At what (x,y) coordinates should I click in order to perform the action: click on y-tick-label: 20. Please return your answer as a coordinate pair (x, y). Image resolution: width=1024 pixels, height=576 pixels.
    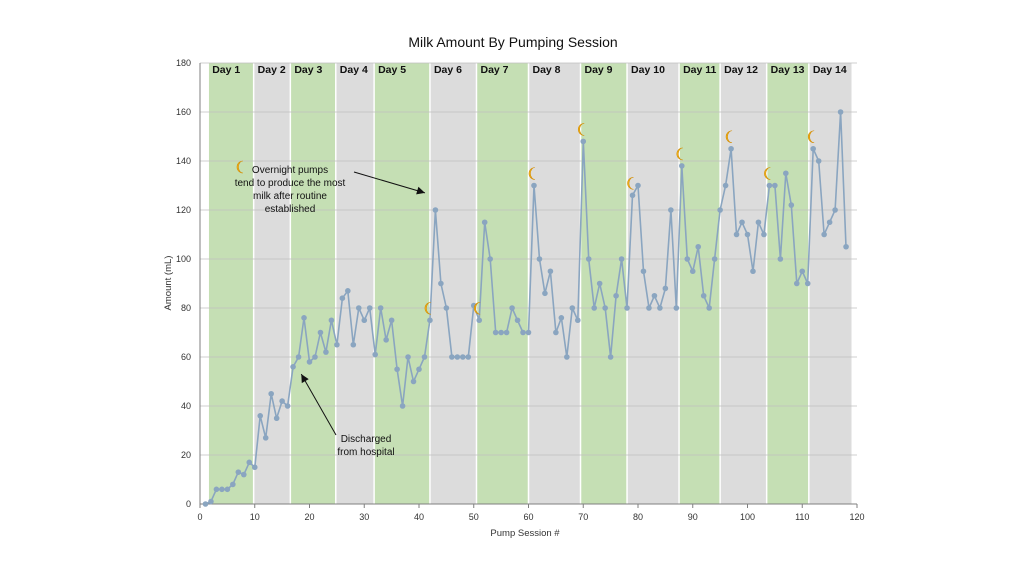
    Looking at the image, I should click on (186, 455).